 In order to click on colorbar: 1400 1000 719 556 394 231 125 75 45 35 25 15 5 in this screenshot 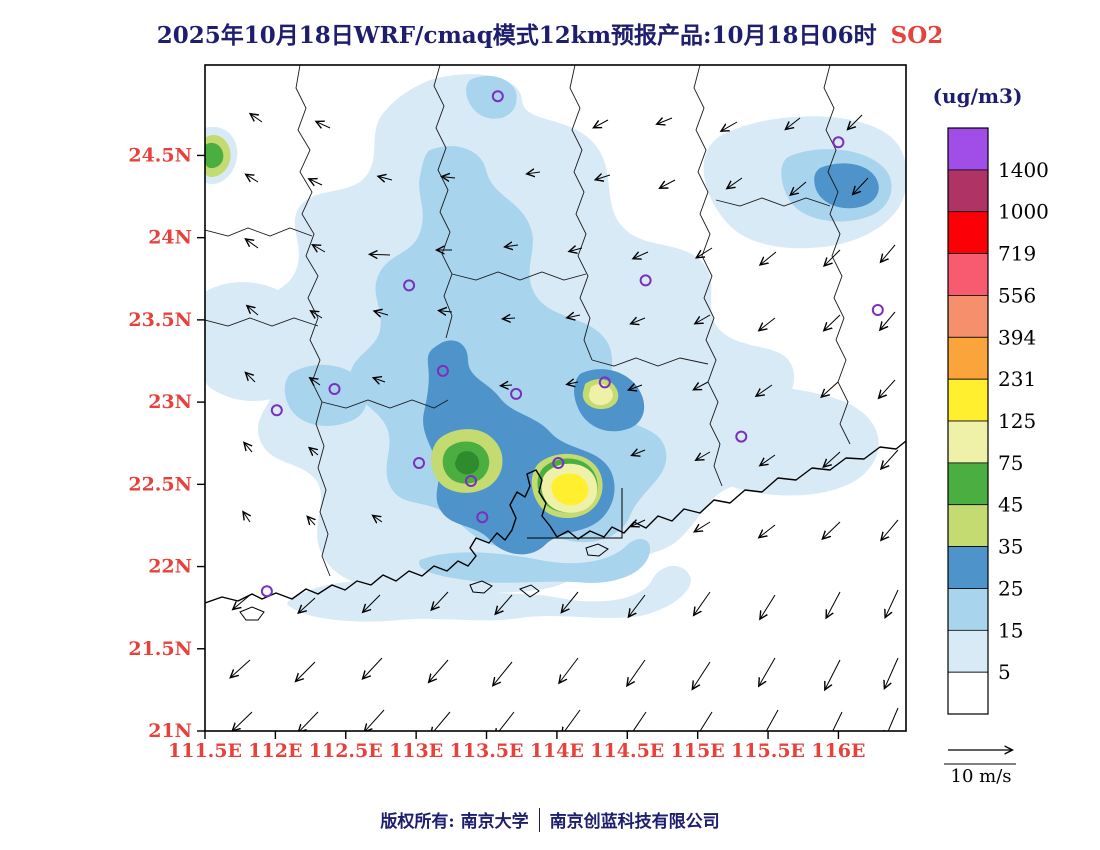, I will do `click(998, 421)`.